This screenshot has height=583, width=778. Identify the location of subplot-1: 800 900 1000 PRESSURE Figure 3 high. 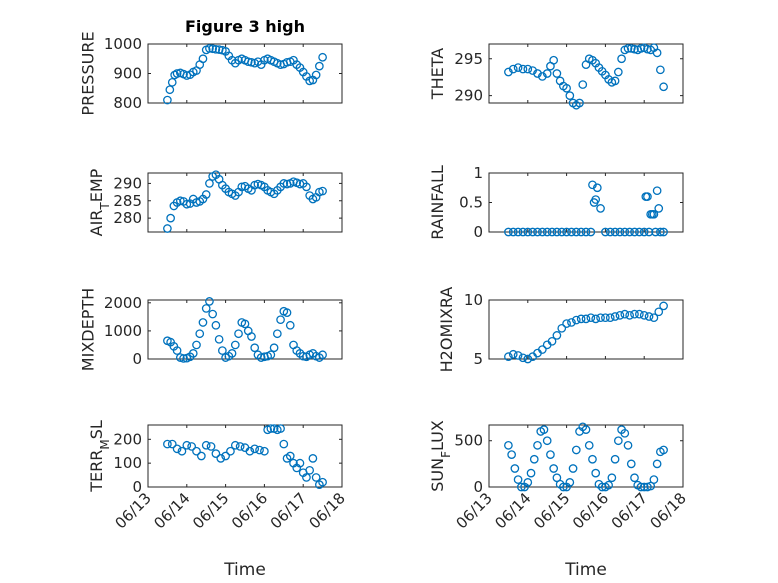
(211, 66).